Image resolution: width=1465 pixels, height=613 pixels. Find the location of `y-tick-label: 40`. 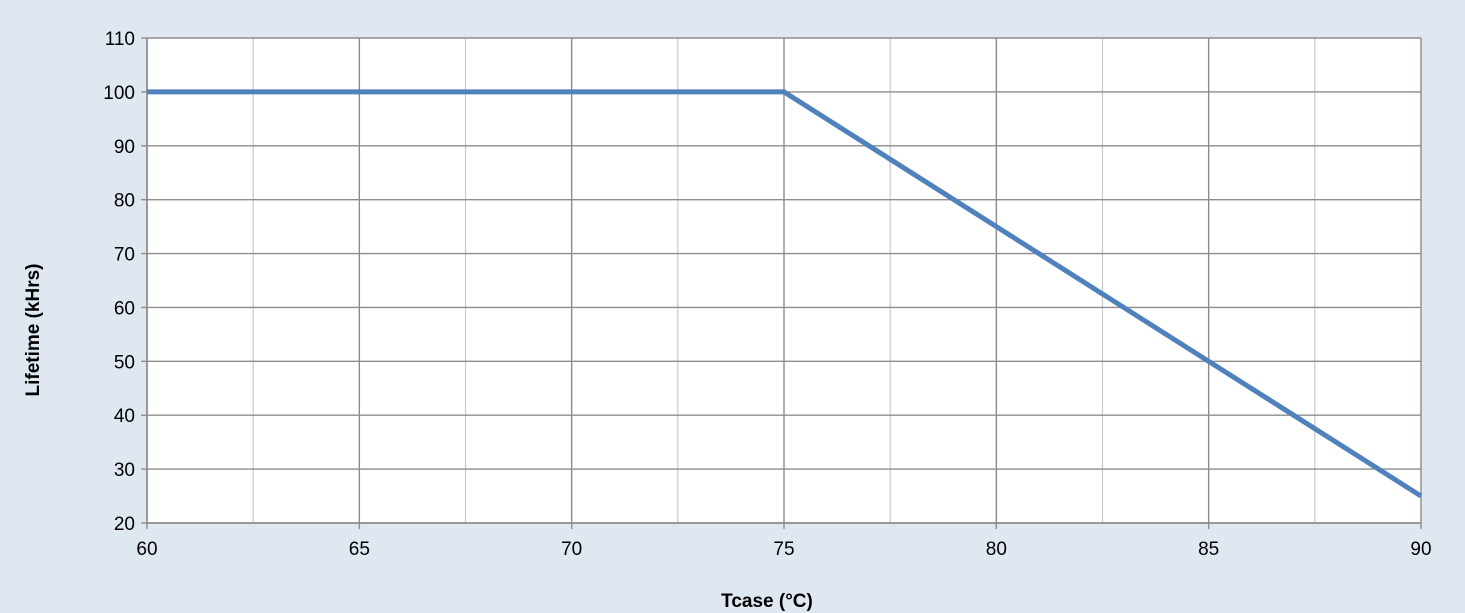

y-tick-label: 40 is located at coordinates (124, 416).